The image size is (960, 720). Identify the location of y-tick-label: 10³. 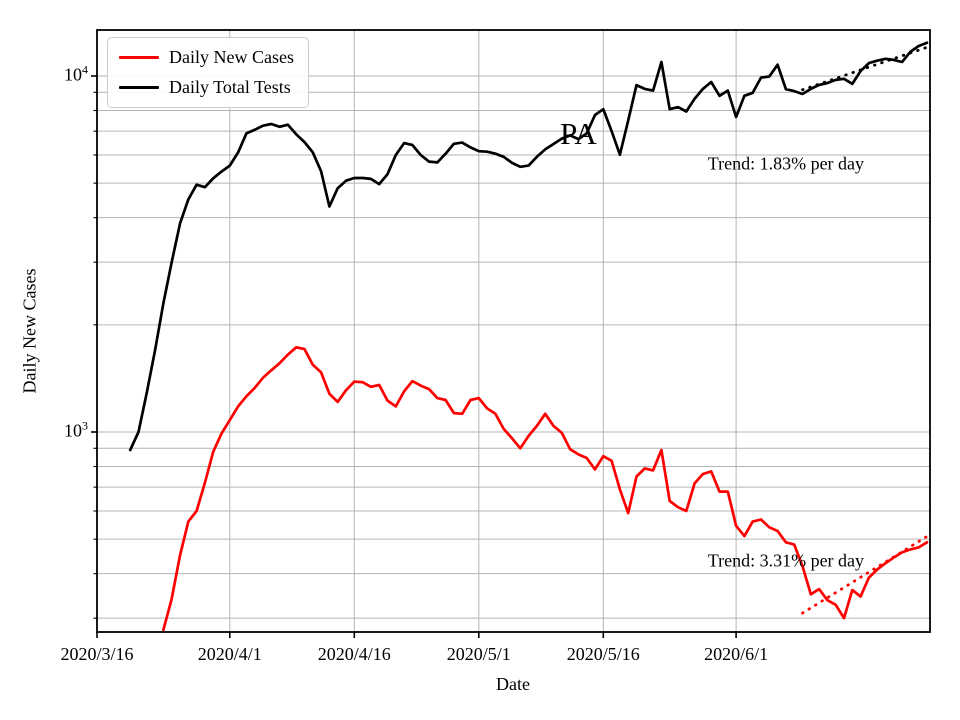
(76, 429).